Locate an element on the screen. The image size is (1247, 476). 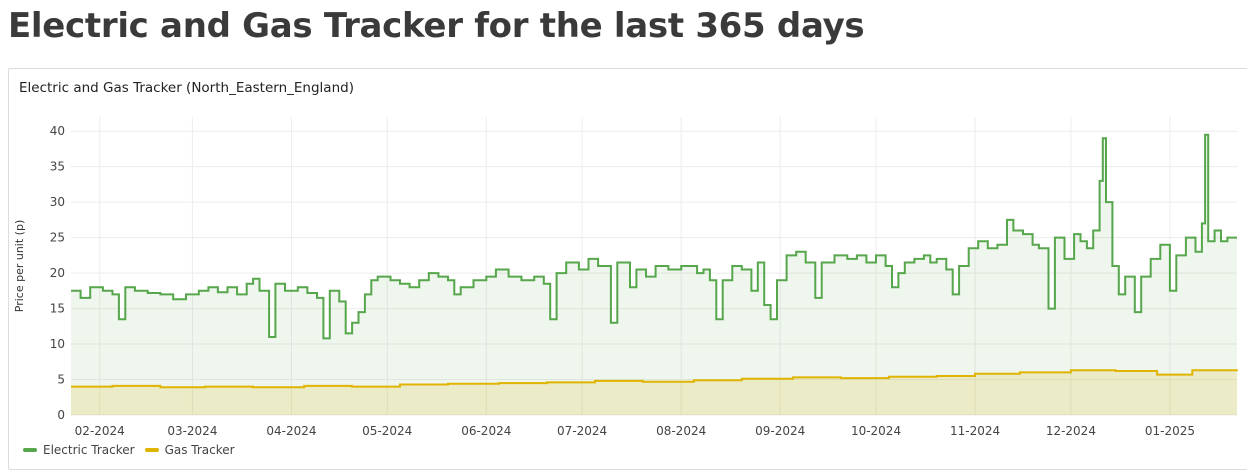
y-tick-label: 20 is located at coordinates (57, 273).